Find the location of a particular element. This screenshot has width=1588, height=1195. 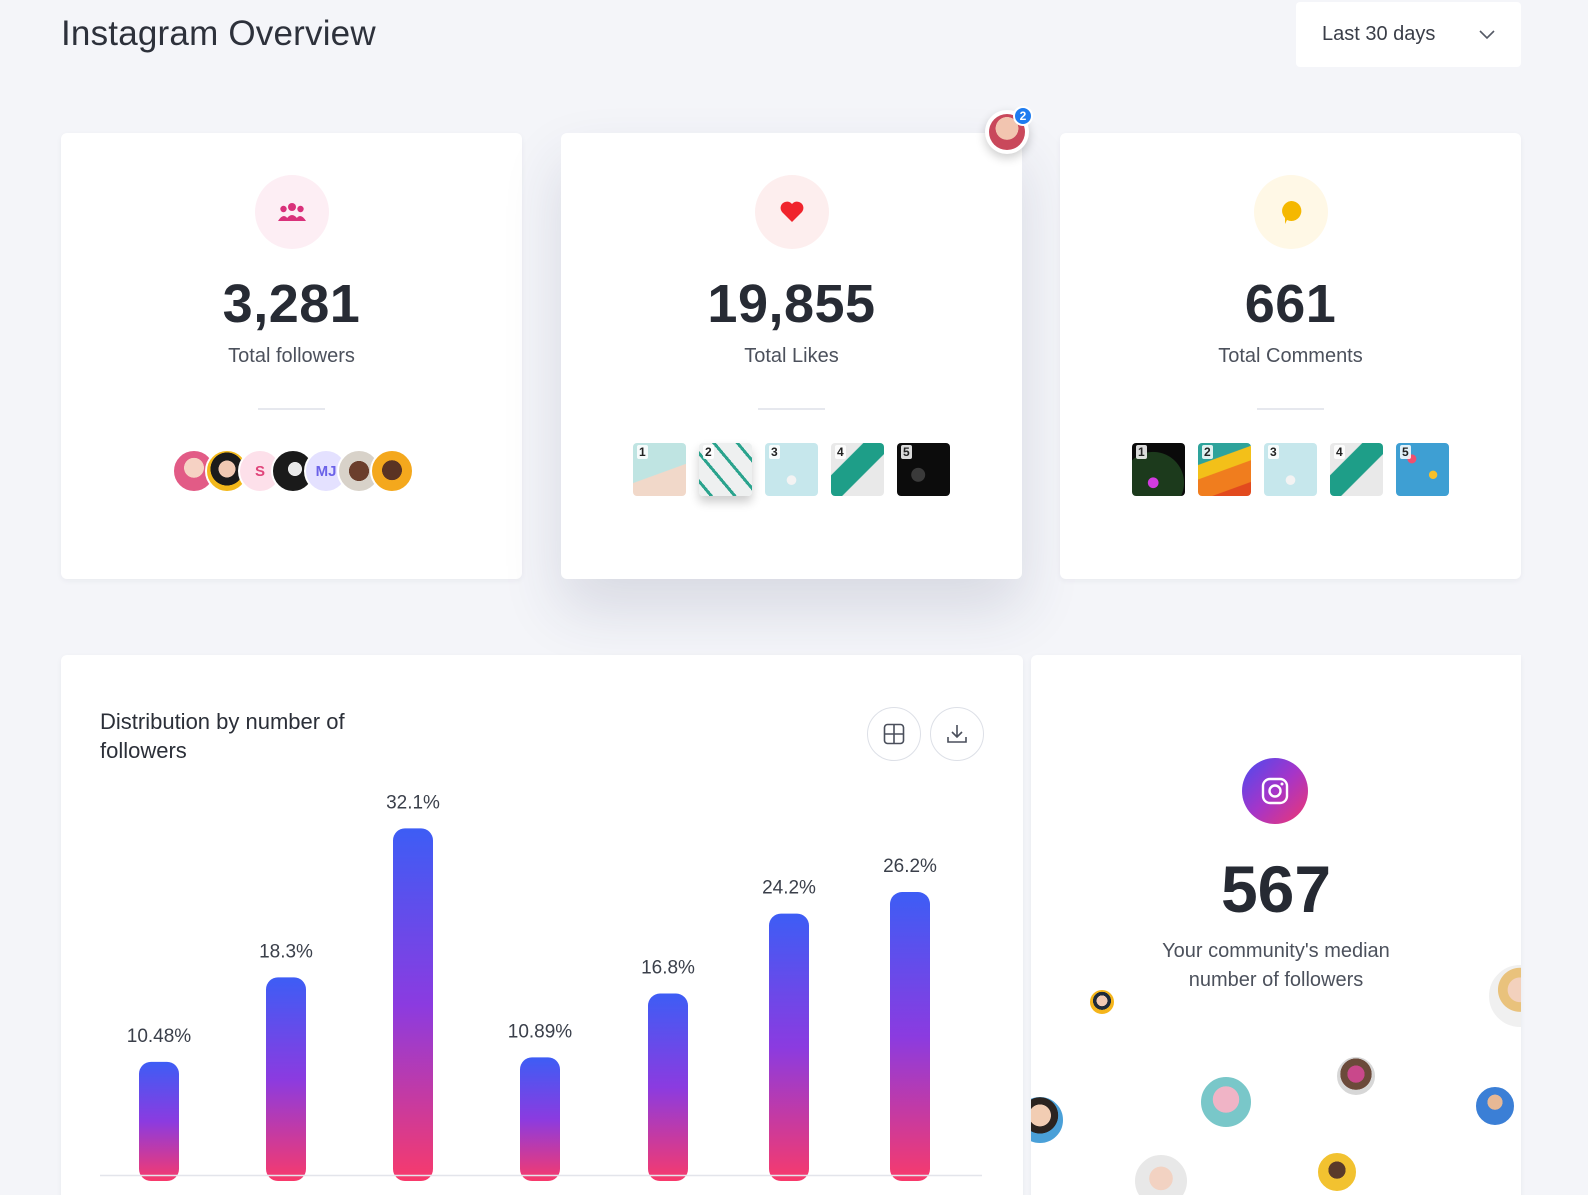

table-view-button is located at coordinates (894, 734).